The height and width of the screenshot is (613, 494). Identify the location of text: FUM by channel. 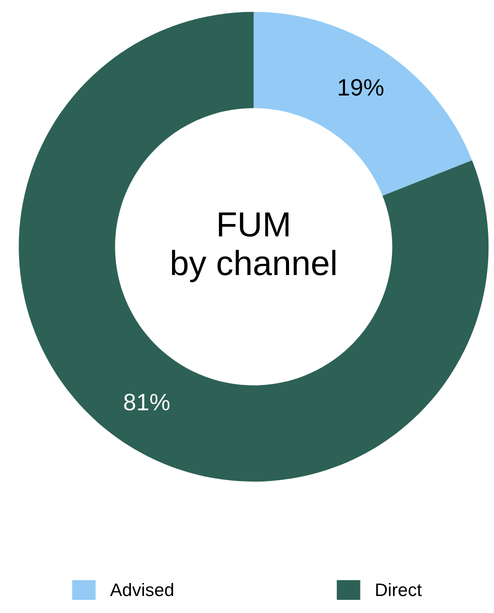
(254, 247).